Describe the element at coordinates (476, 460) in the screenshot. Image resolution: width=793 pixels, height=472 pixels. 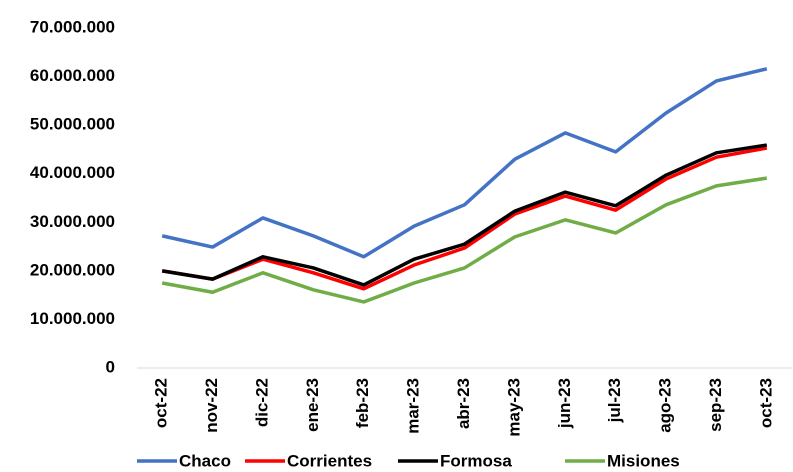
I see `legend-label: Formosa` at that location.